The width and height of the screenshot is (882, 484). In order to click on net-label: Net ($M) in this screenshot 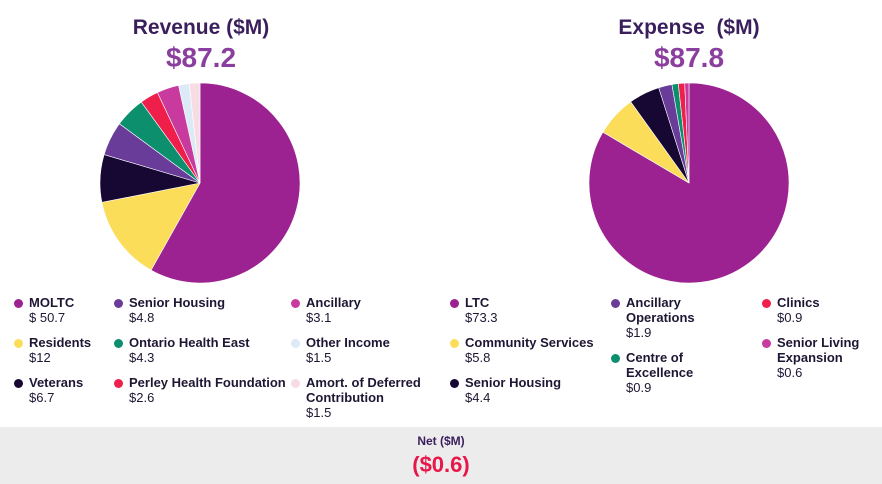, I will do `click(441, 441)`.